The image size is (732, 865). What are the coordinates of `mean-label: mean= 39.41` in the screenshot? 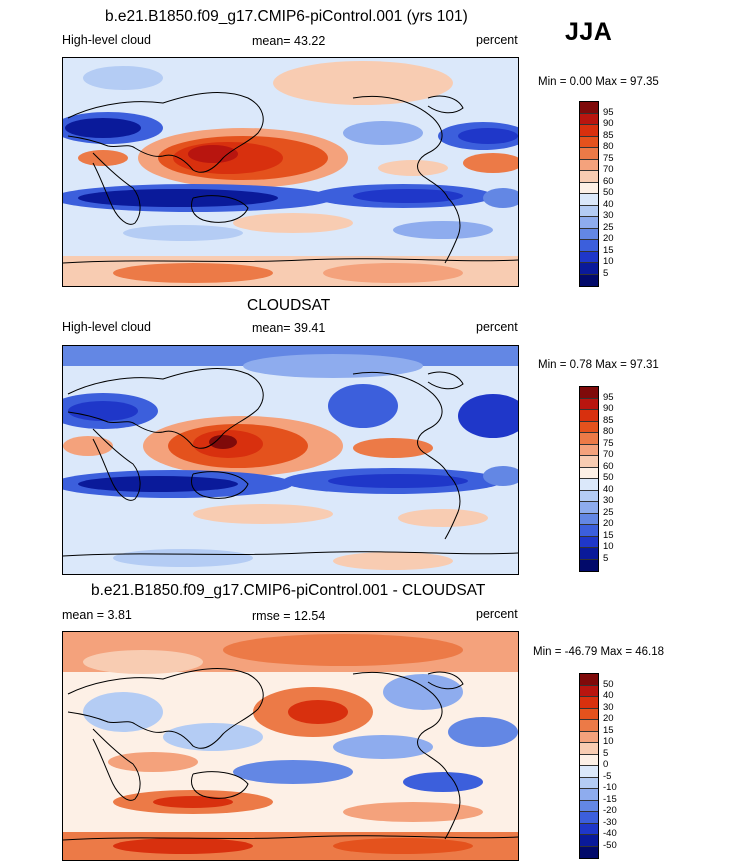 It's located at (289, 328).